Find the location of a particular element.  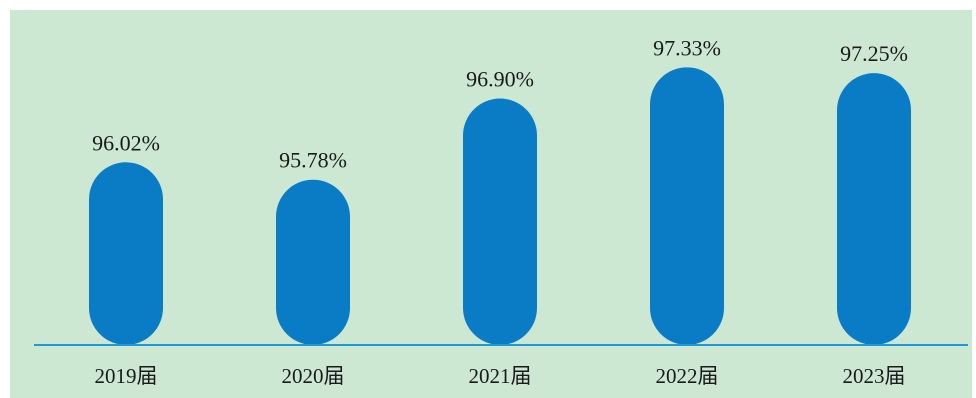

category-label-2: 2021届 is located at coordinates (500, 376).